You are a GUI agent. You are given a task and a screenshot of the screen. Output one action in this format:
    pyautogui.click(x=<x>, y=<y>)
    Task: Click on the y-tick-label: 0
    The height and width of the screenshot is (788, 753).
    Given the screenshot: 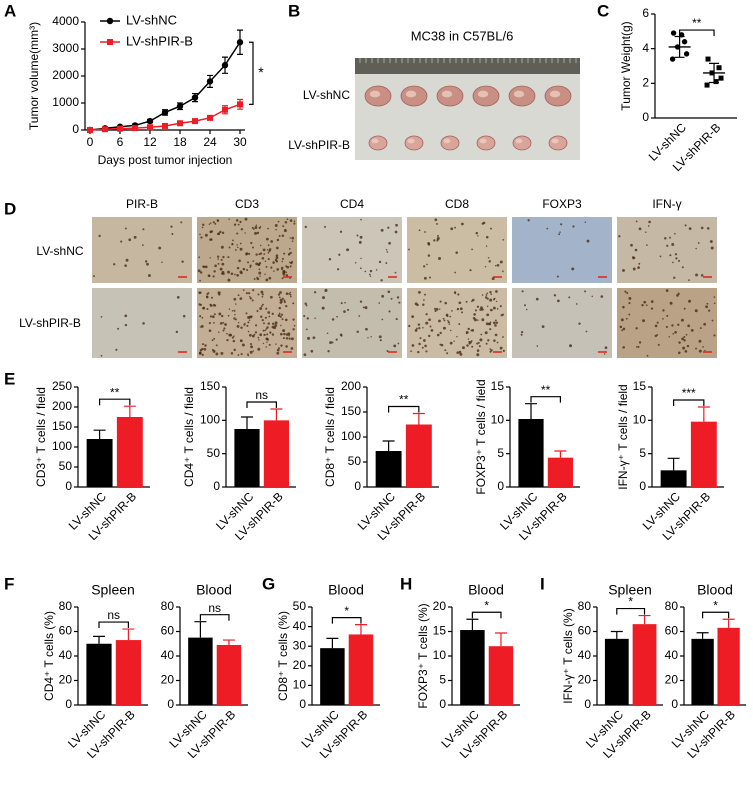 What is the action you would take?
    pyautogui.click(x=357, y=486)
    